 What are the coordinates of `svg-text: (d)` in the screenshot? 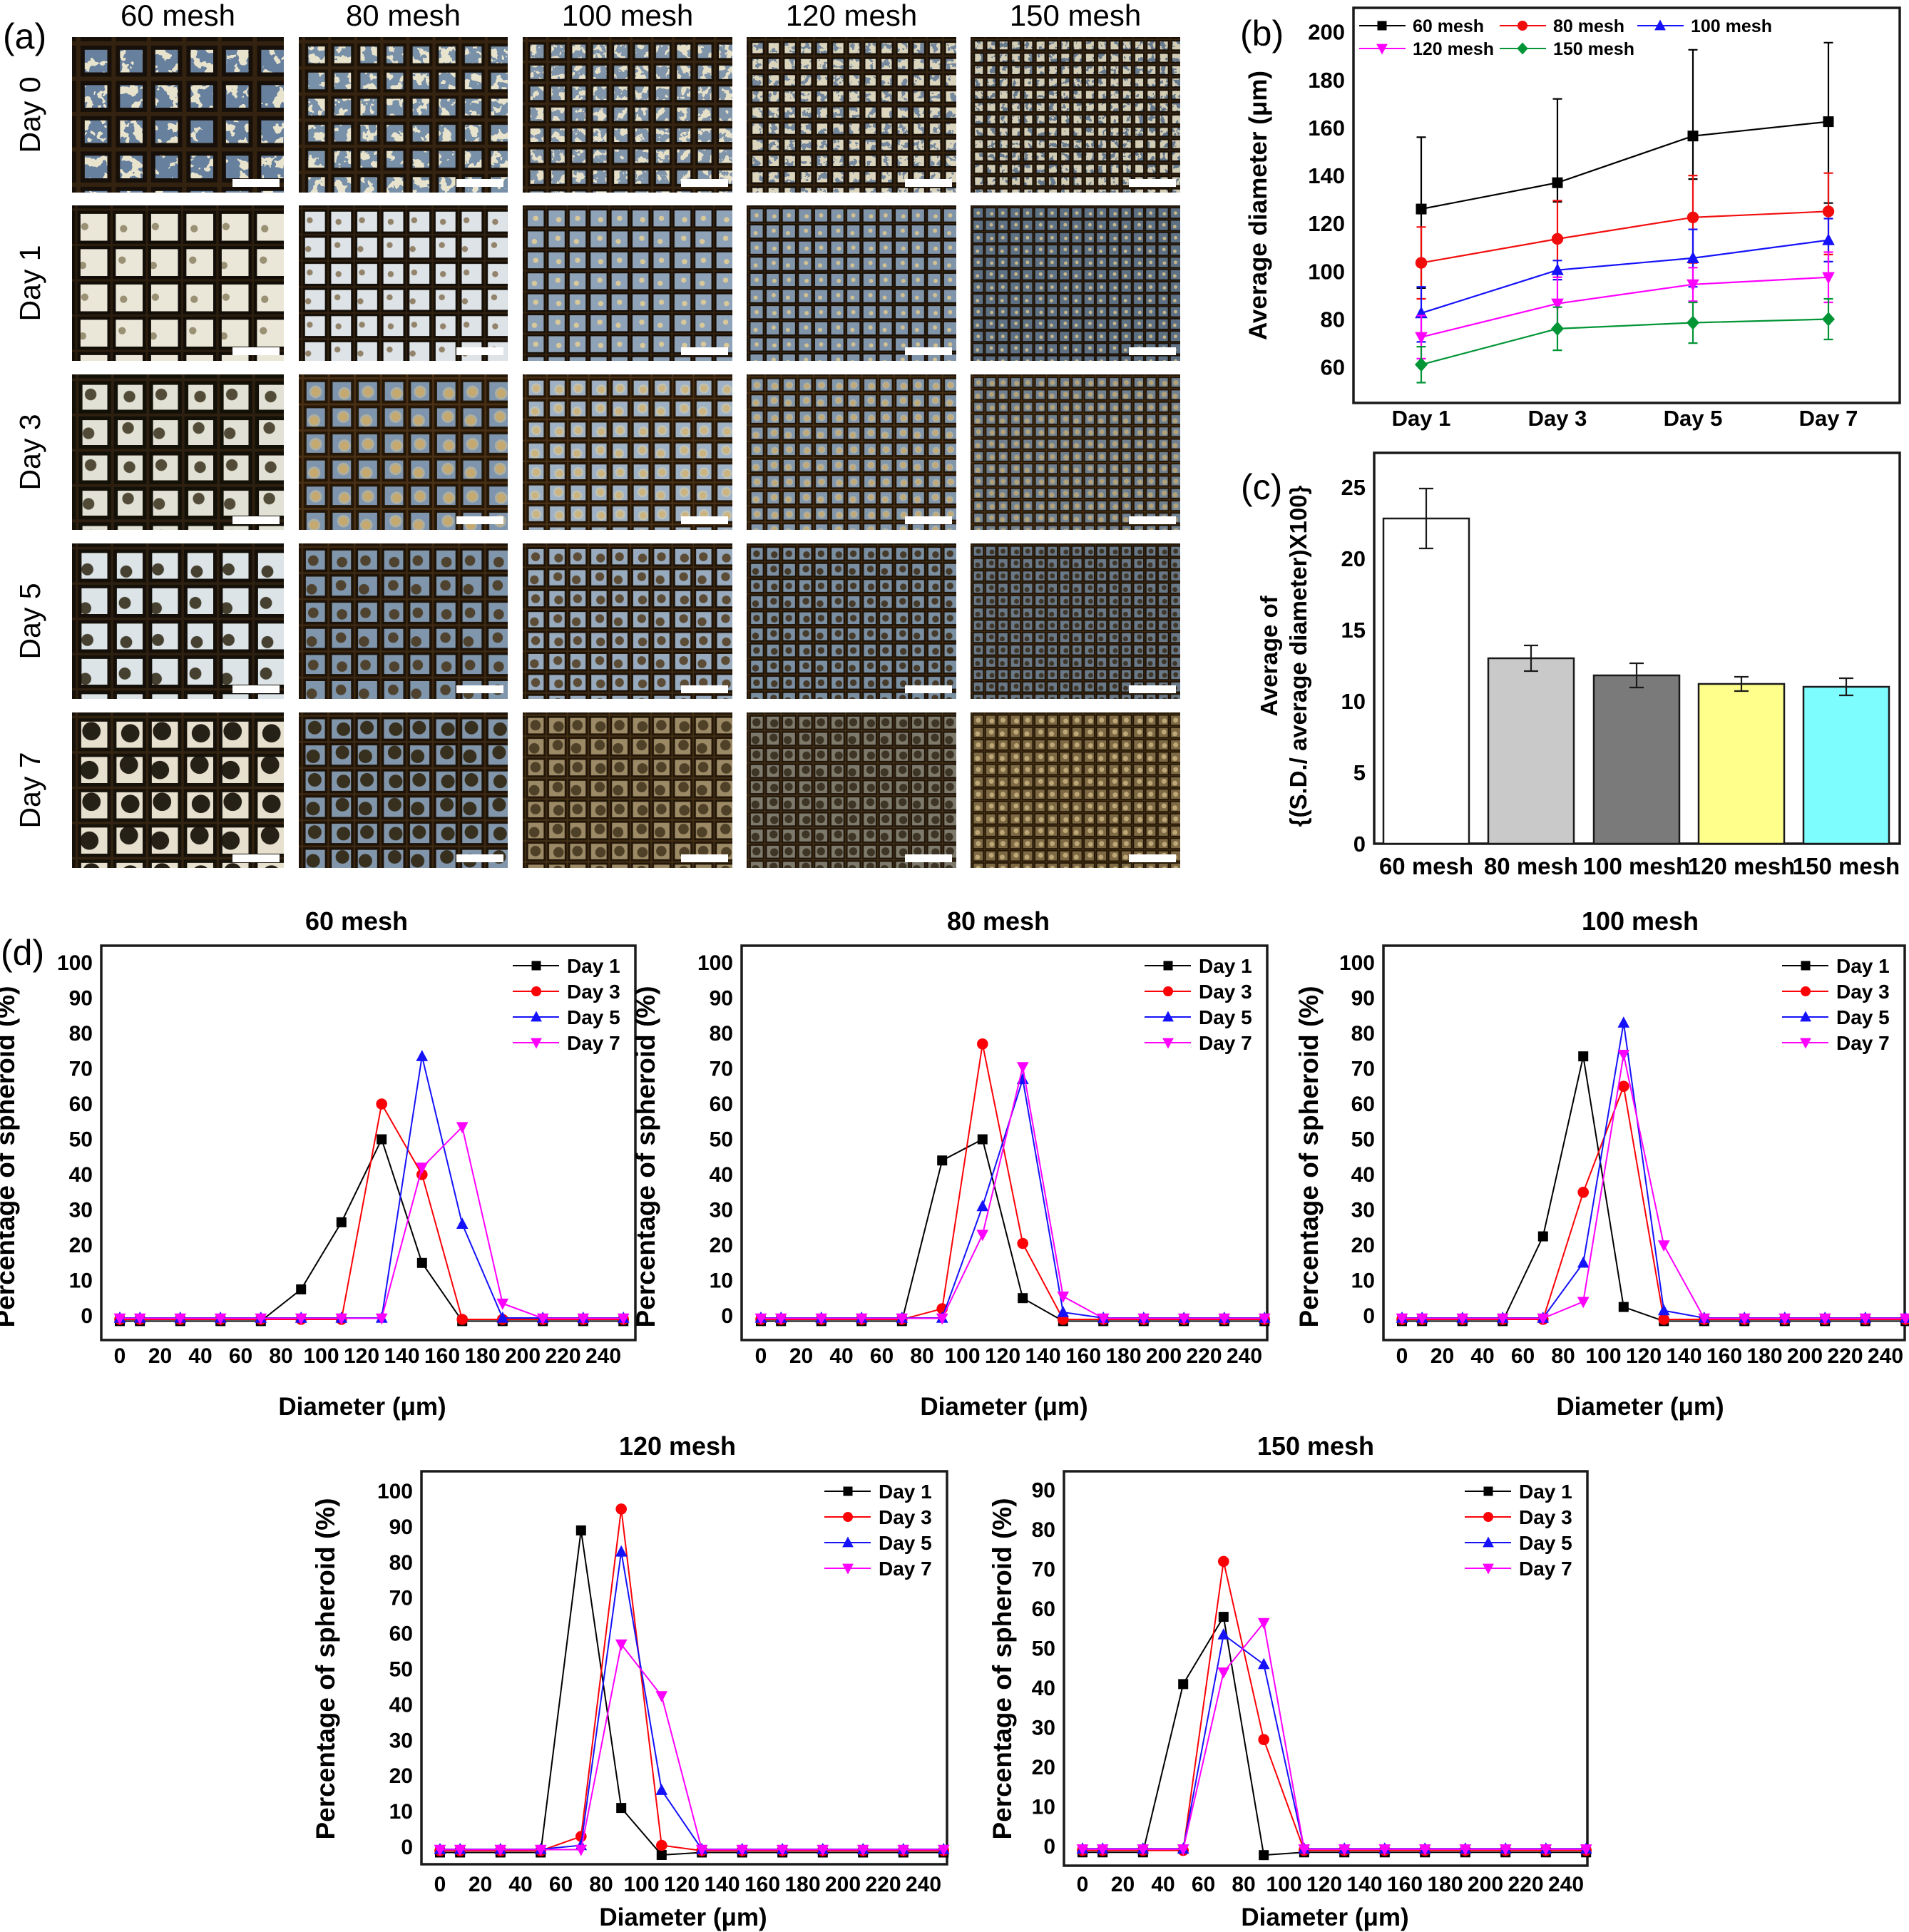 It's located at (22, 953).